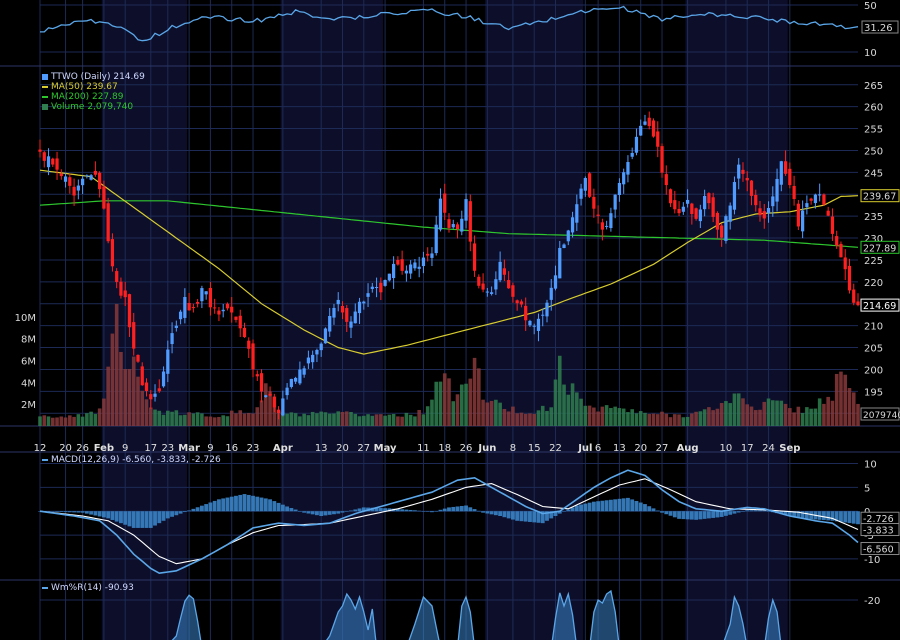 The image size is (900, 640). I want to click on legend-ma200: MA(200) 227.89, so click(93, 97).